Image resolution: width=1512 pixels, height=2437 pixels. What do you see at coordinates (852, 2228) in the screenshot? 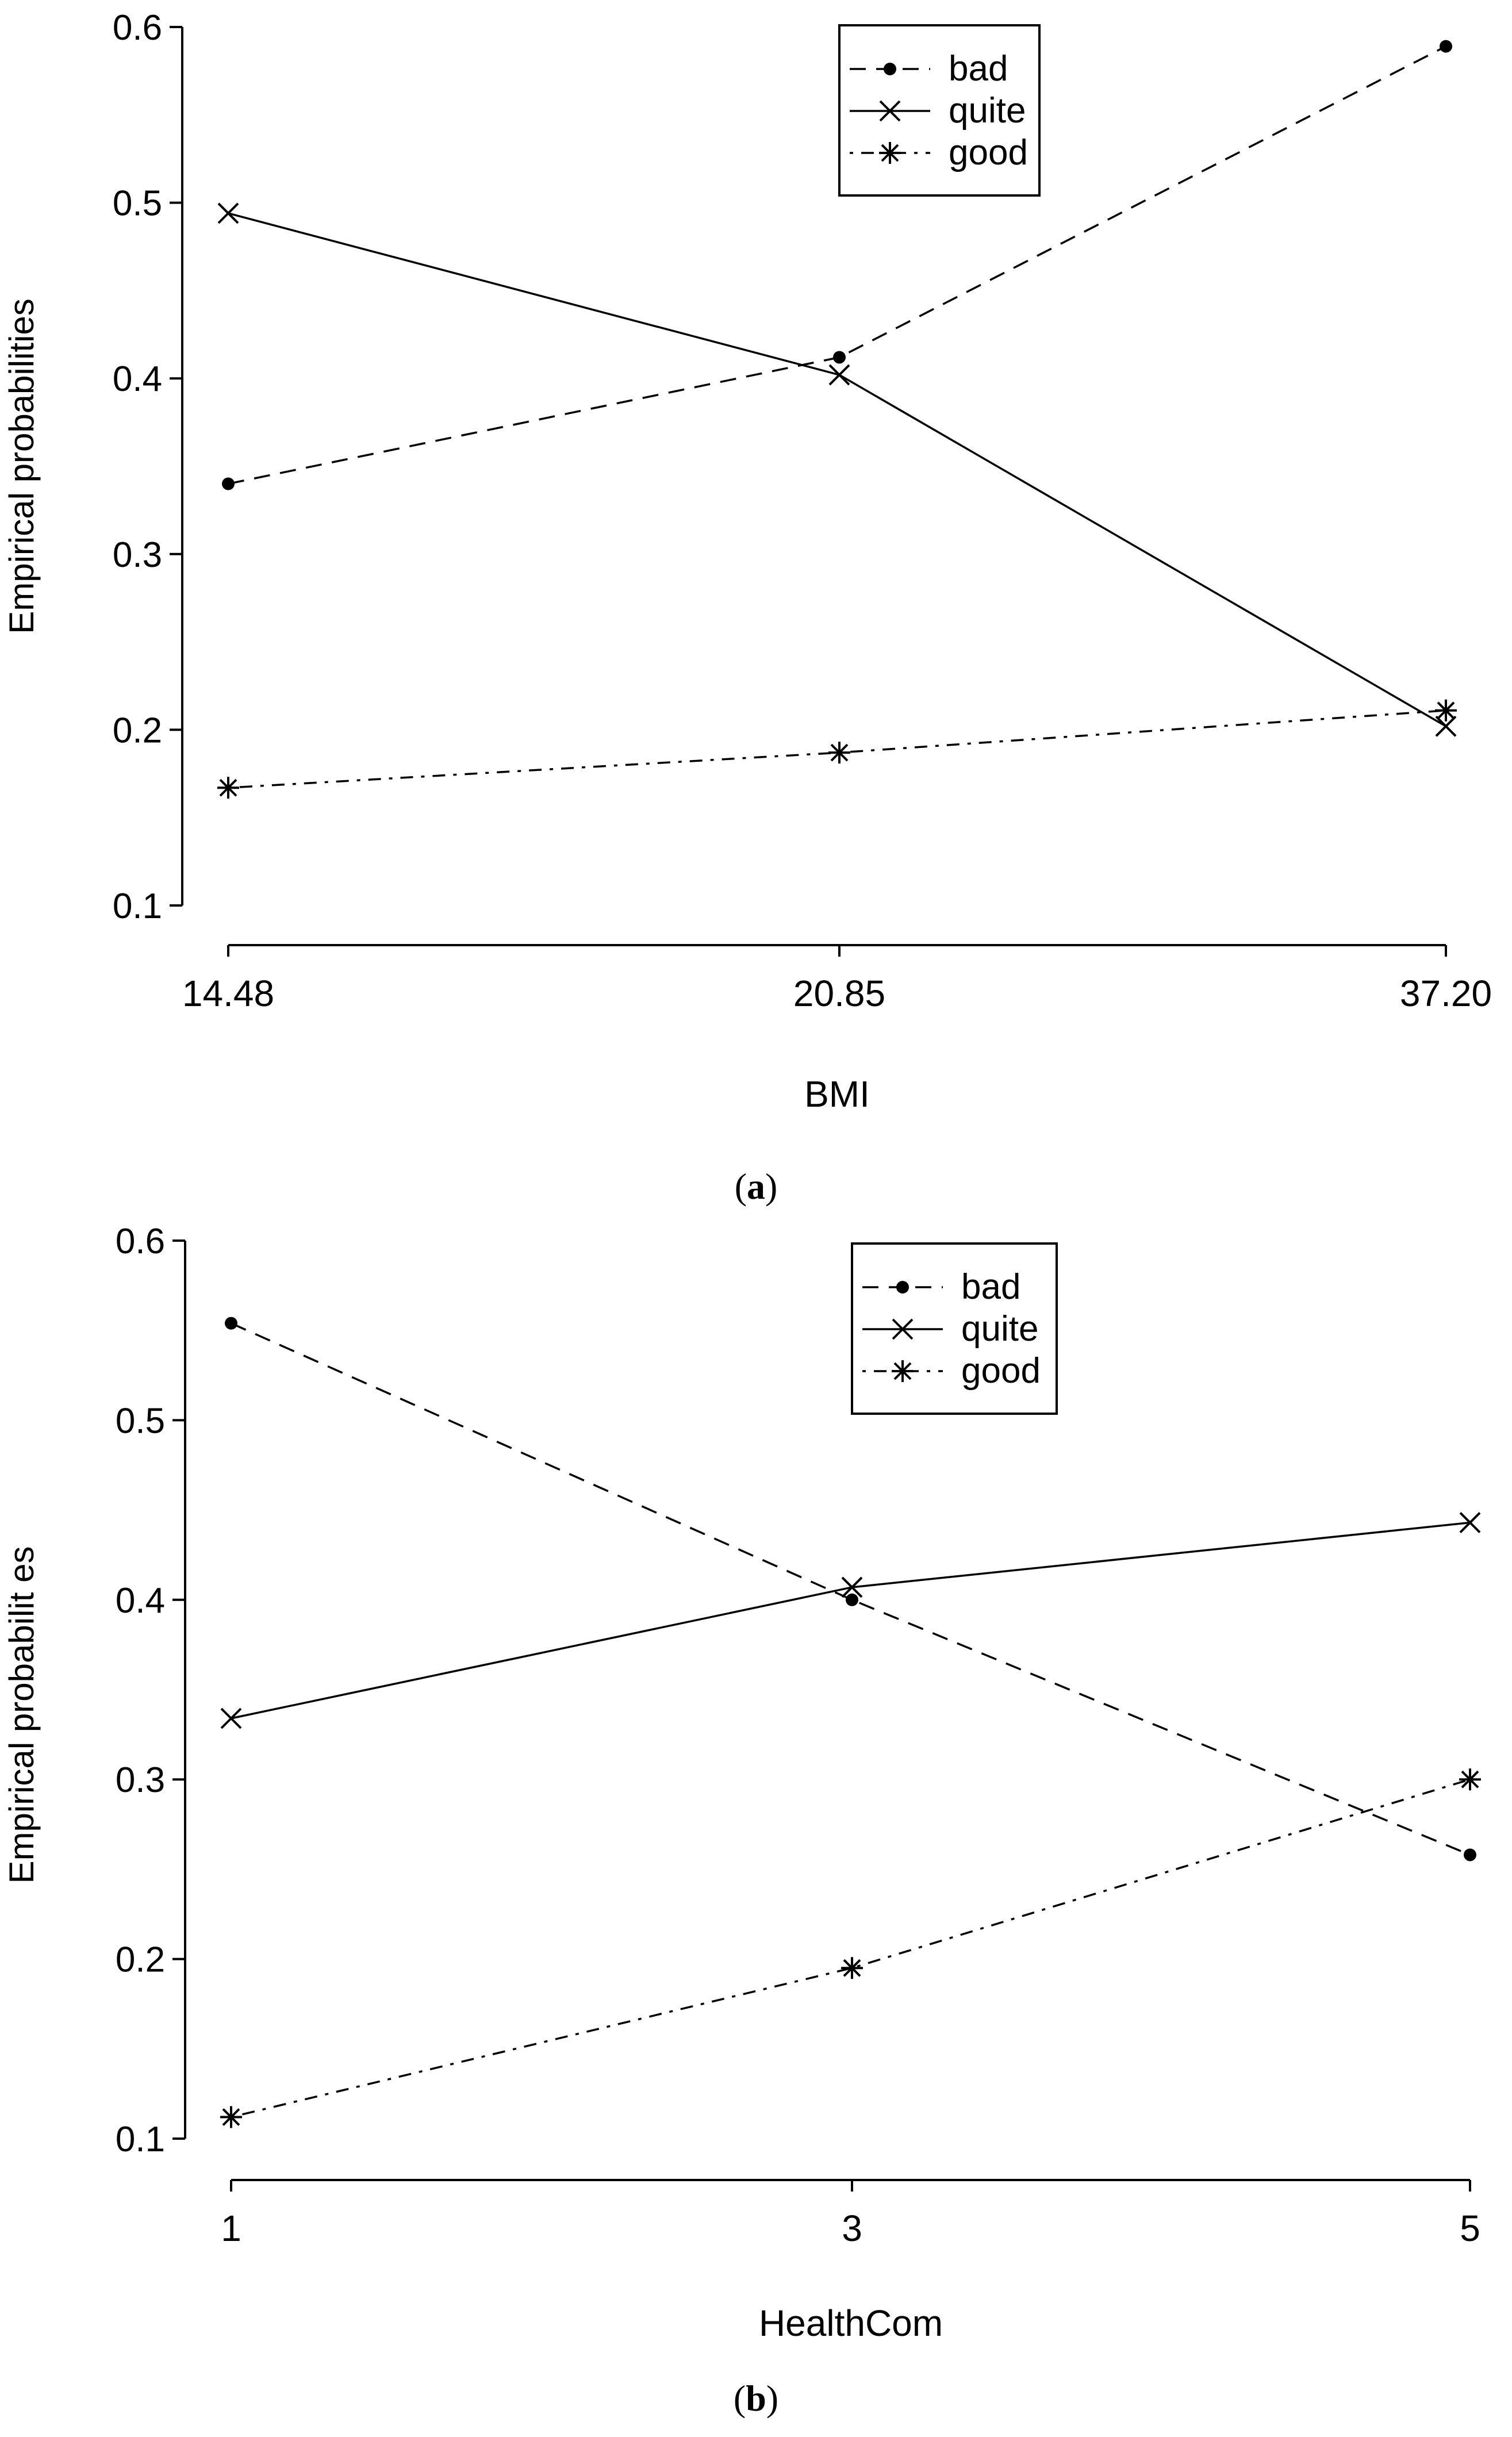
I see `x-tick-label: 3` at bounding box center [852, 2228].